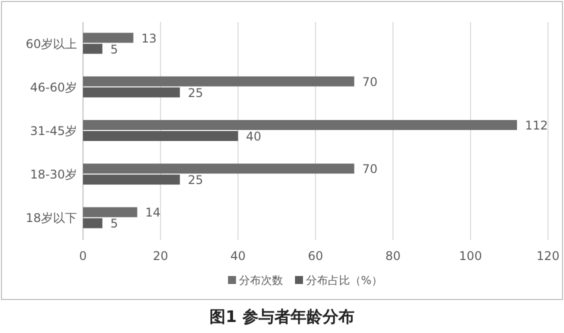 The image size is (564, 333). I want to click on data-label: 13, so click(149, 38).